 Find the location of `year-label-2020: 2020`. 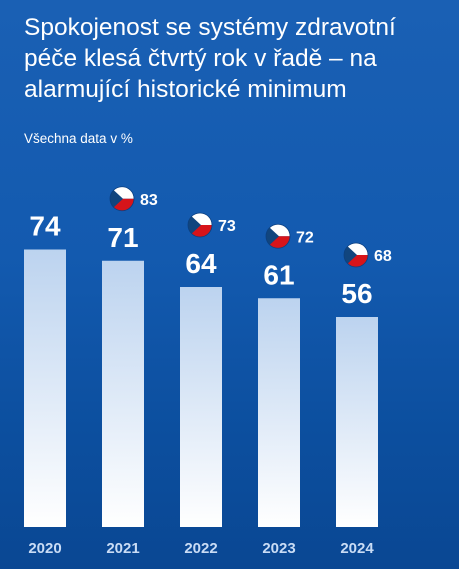

year-label-2020: 2020 is located at coordinates (44, 548).